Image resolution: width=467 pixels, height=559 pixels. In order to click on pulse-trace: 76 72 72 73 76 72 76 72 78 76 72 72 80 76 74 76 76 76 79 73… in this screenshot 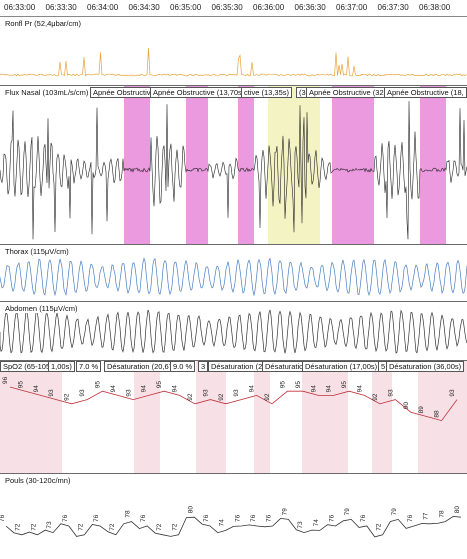, I will do `click(231, 522)`.